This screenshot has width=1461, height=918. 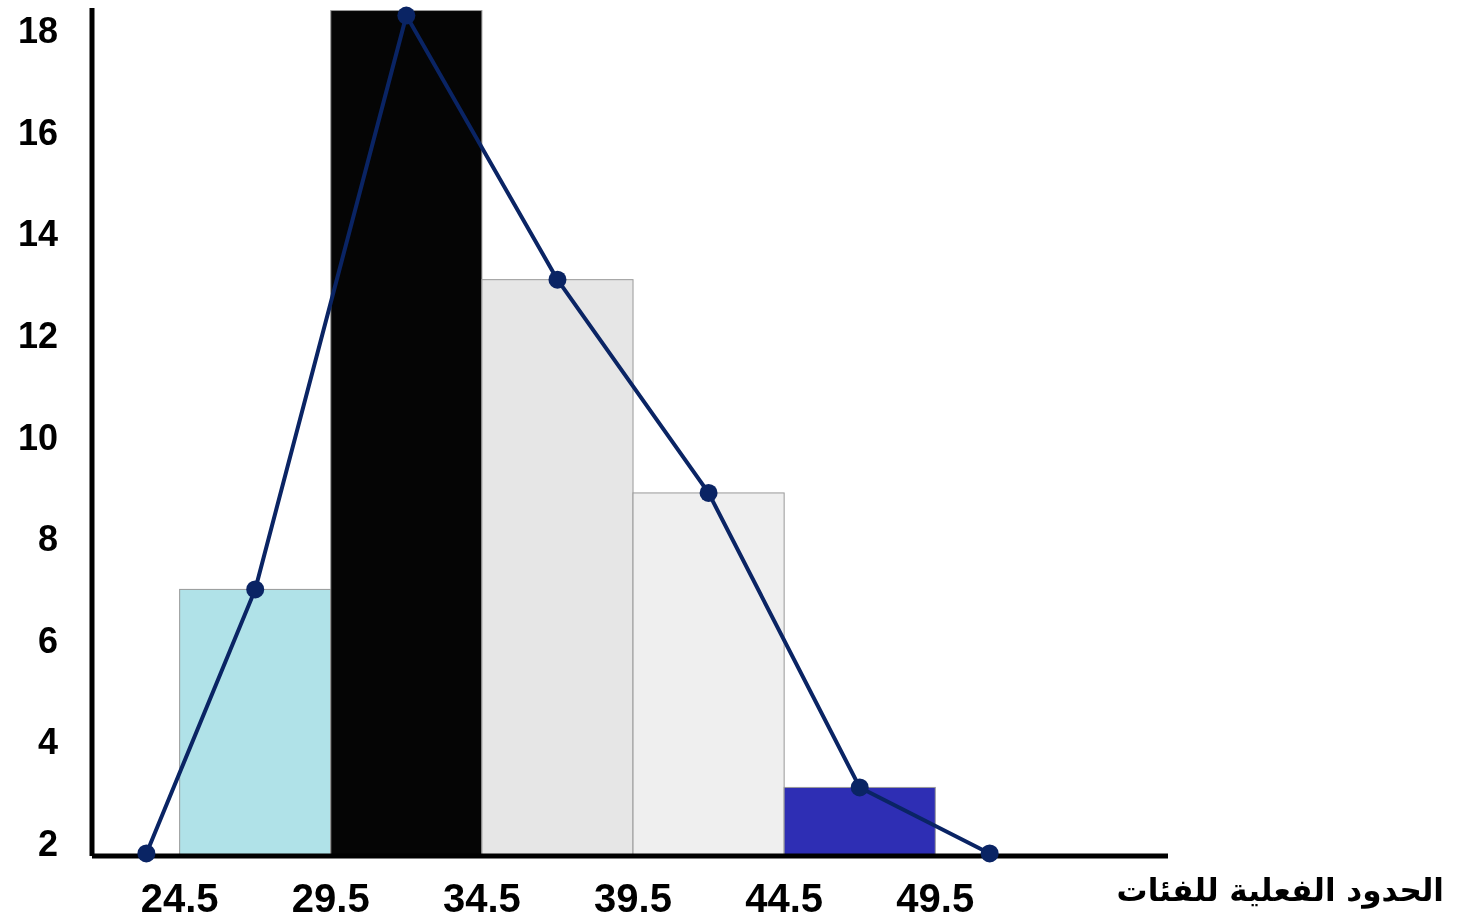 I want to click on y-tick-label: 8, so click(x=47, y=539).